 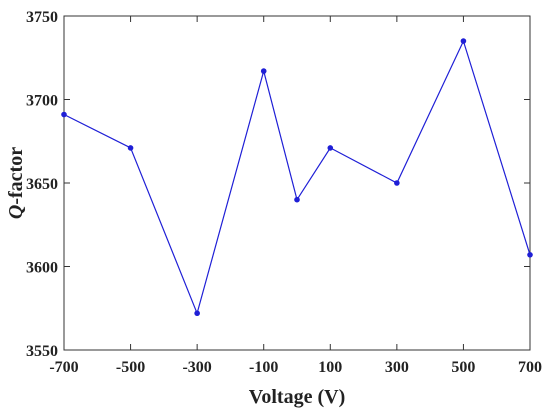 What do you see at coordinates (463, 367) in the screenshot?
I see `x-tick-label: 500` at bounding box center [463, 367].